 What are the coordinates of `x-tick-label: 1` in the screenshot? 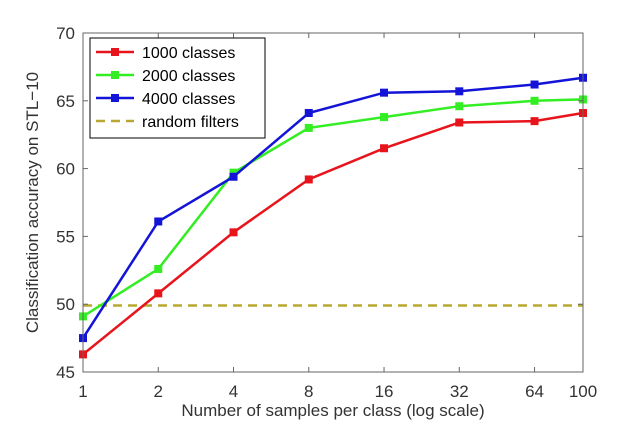 It's located at (82, 391).